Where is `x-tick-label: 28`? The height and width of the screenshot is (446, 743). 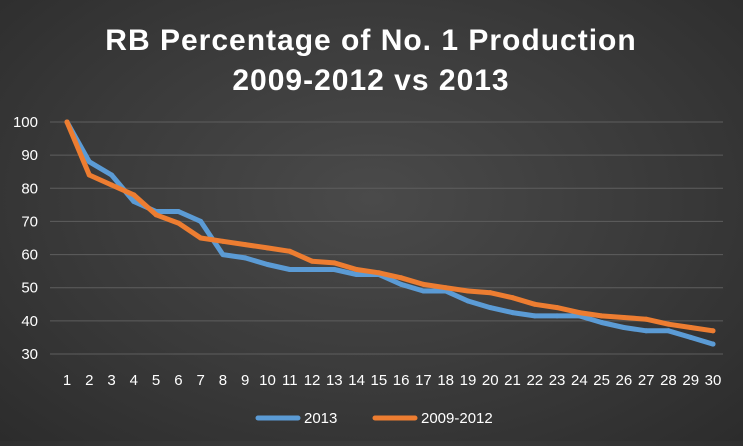 x-tick-label: 28 is located at coordinates (668, 380).